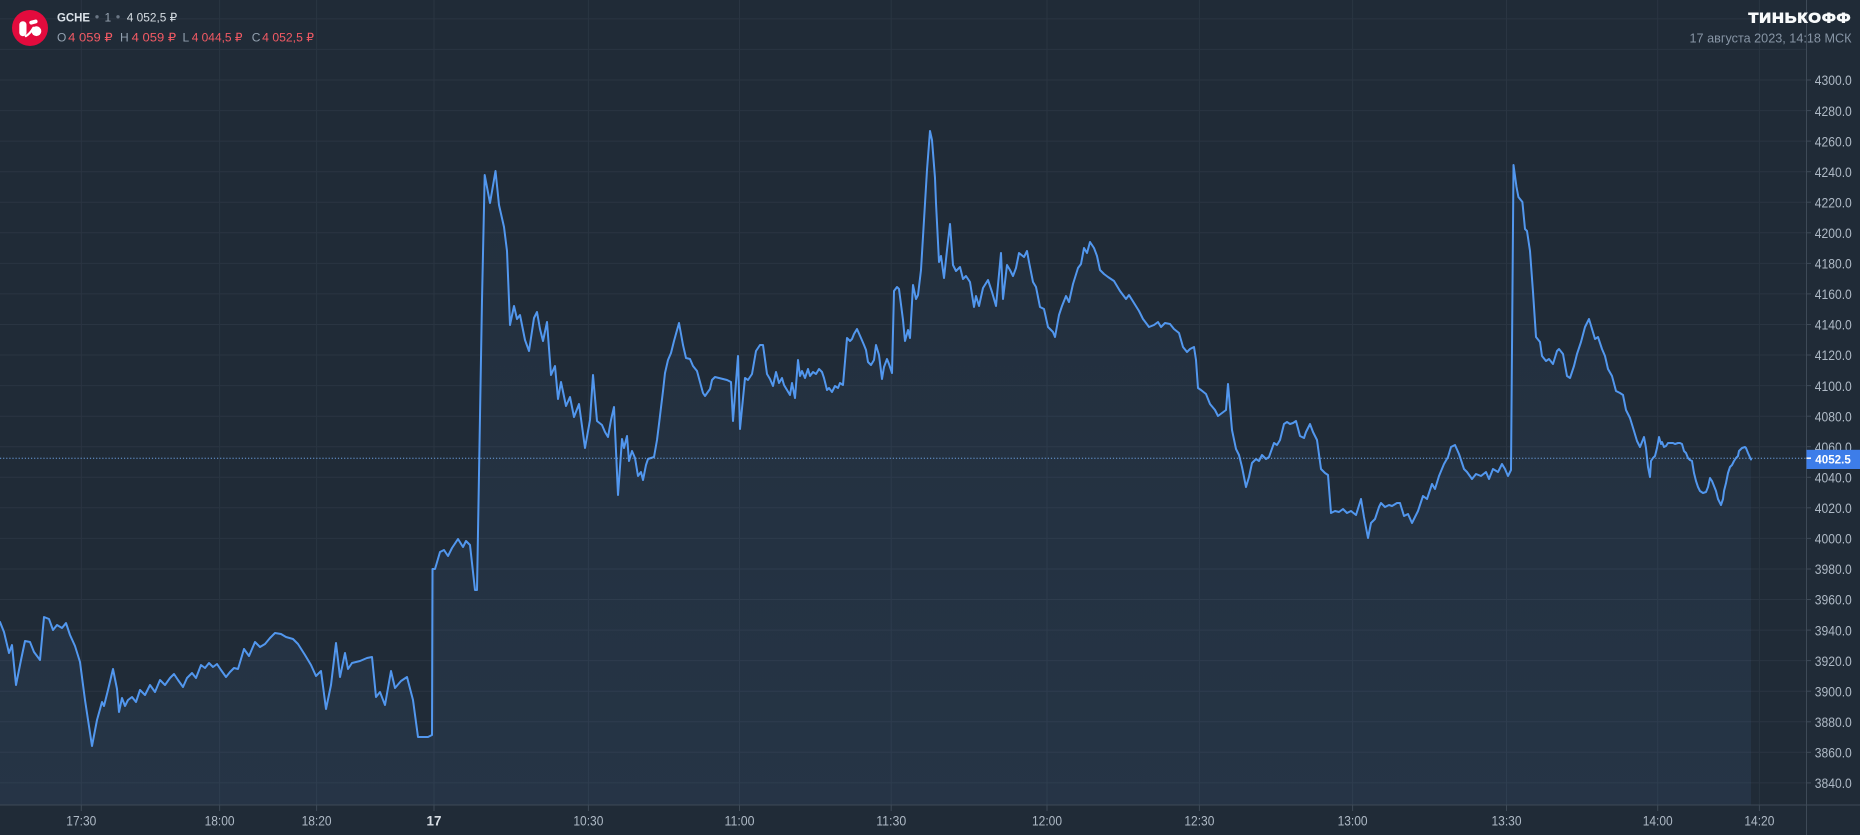  What do you see at coordinates (1833, 416) in the screenshot?
I see `svg-text: 4080.0` at bounding box center [1833, 416].